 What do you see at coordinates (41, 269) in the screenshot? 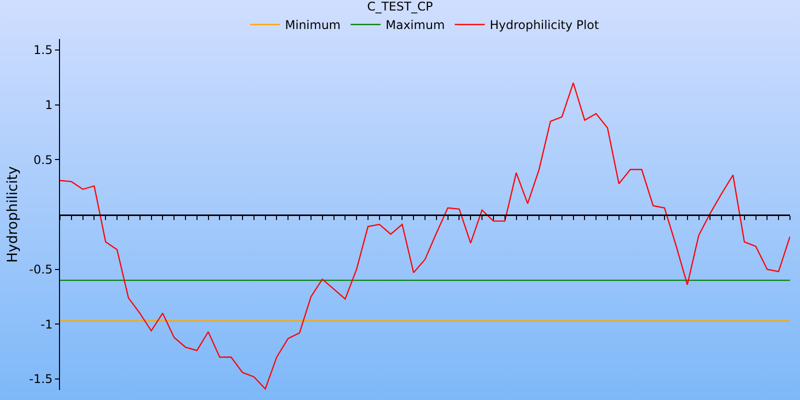
I see `y-tick-label: -0.5` at bounding box center [41, 269].